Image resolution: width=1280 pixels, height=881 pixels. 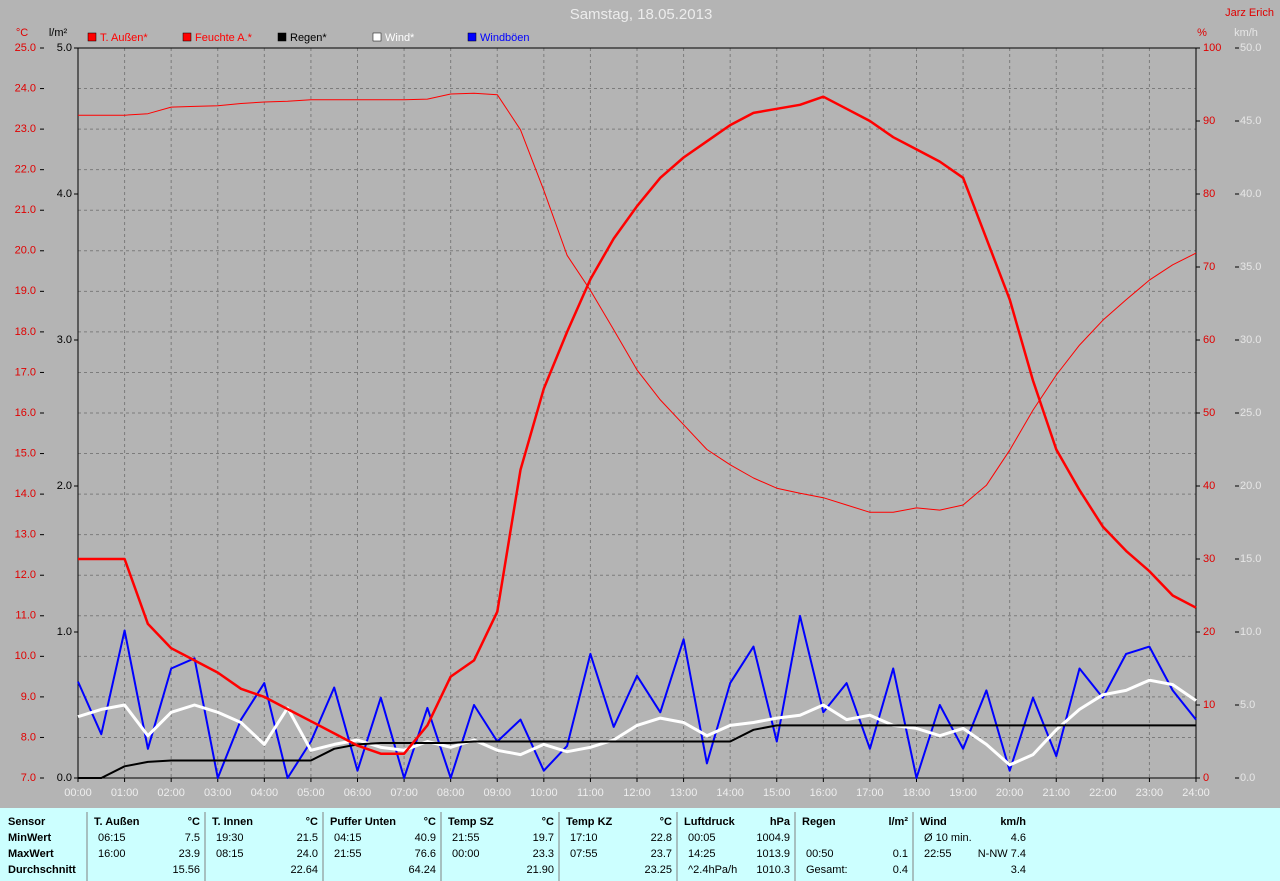 What do you see at coordinates (1209, 267) in the screenshot?
I see `y-tick-label: 70` at bounding box center [1209, 267].